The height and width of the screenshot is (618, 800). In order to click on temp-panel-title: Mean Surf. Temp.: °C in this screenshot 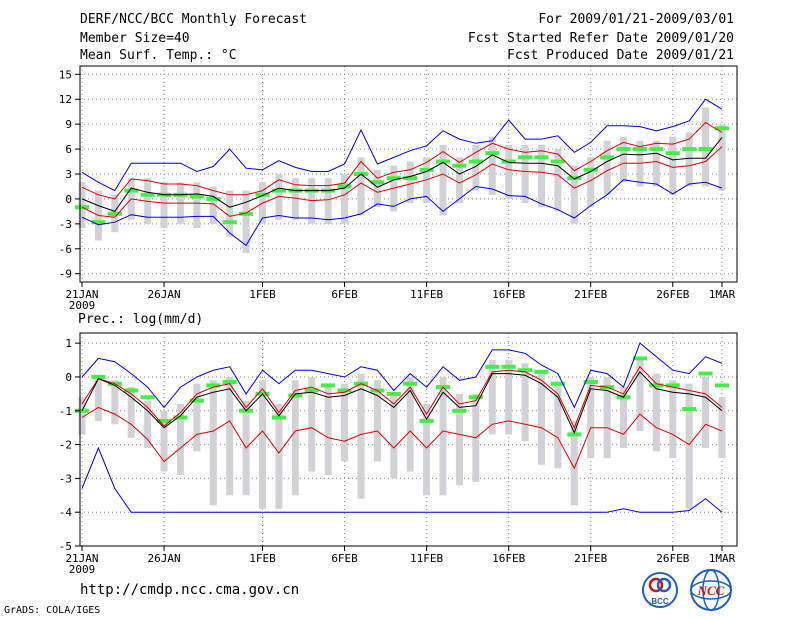, I will do `click(158, 55)`.